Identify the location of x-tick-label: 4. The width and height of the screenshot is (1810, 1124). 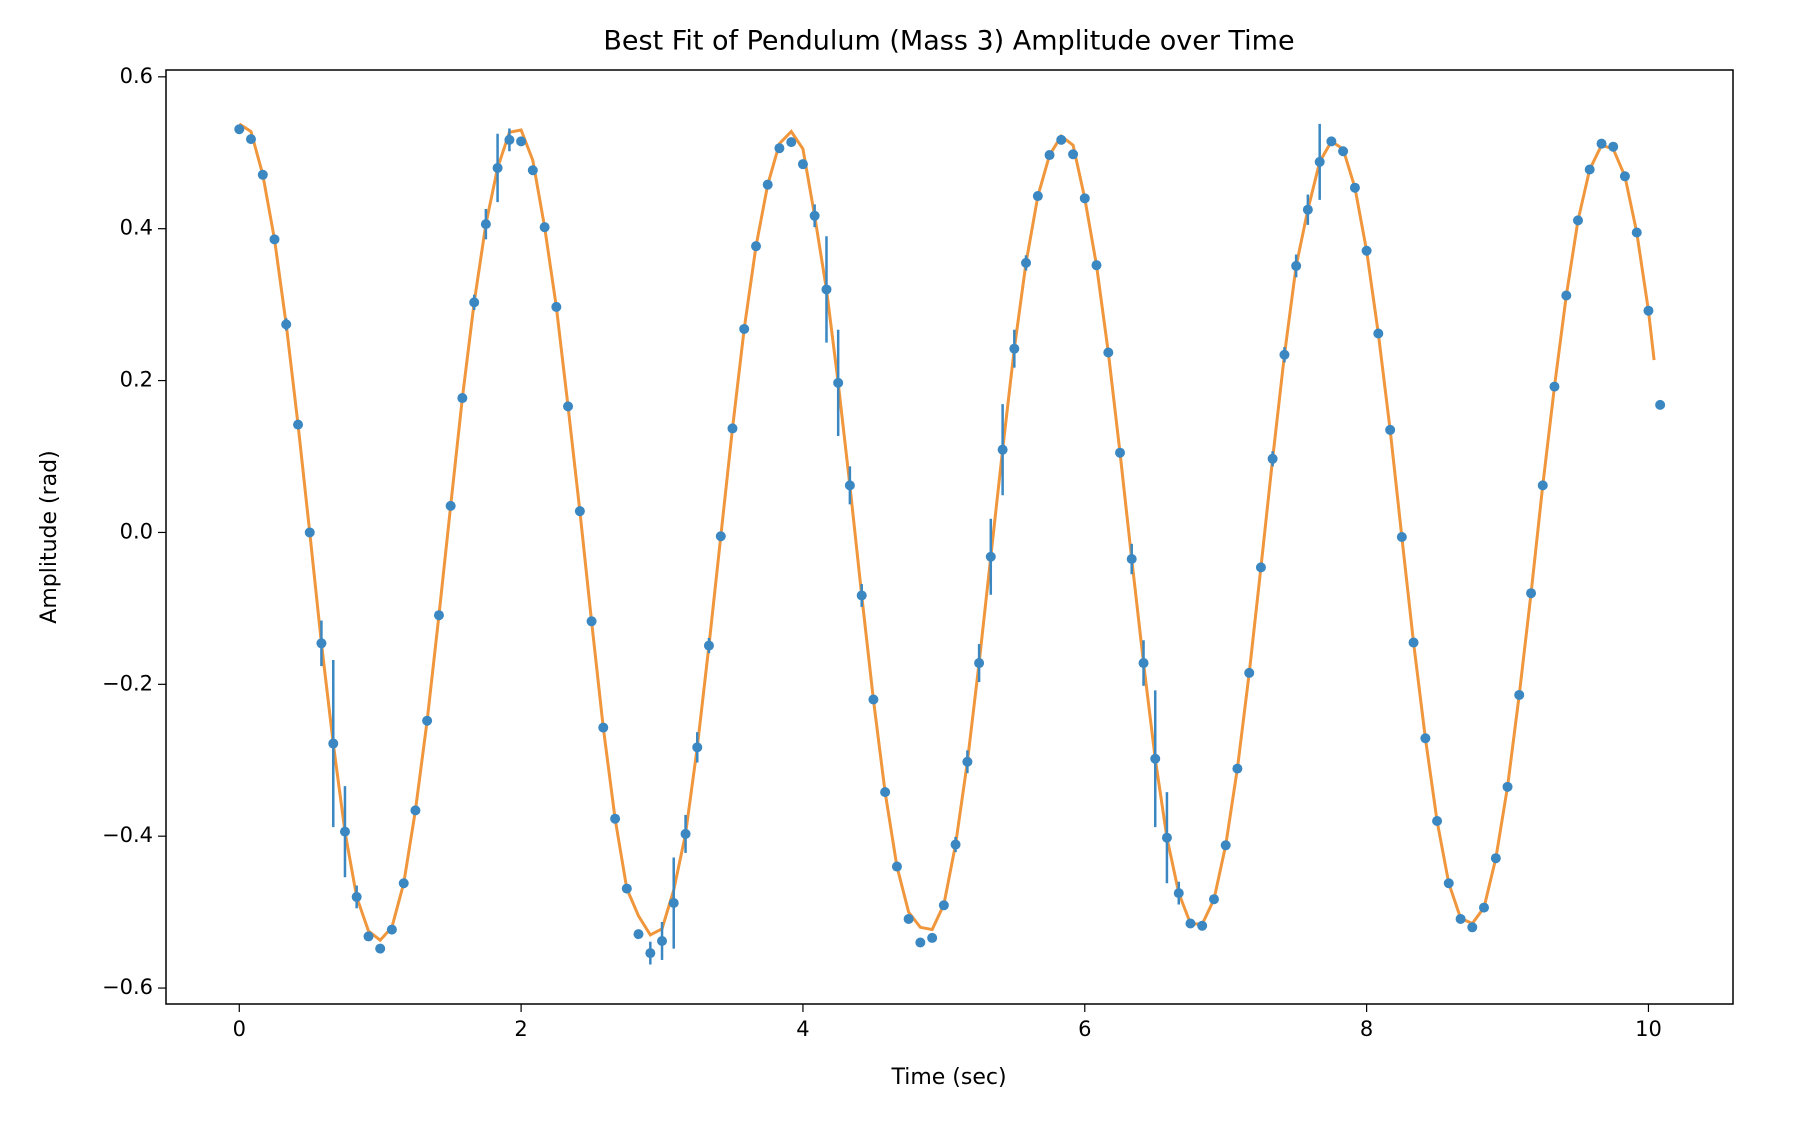
(802, 1029).